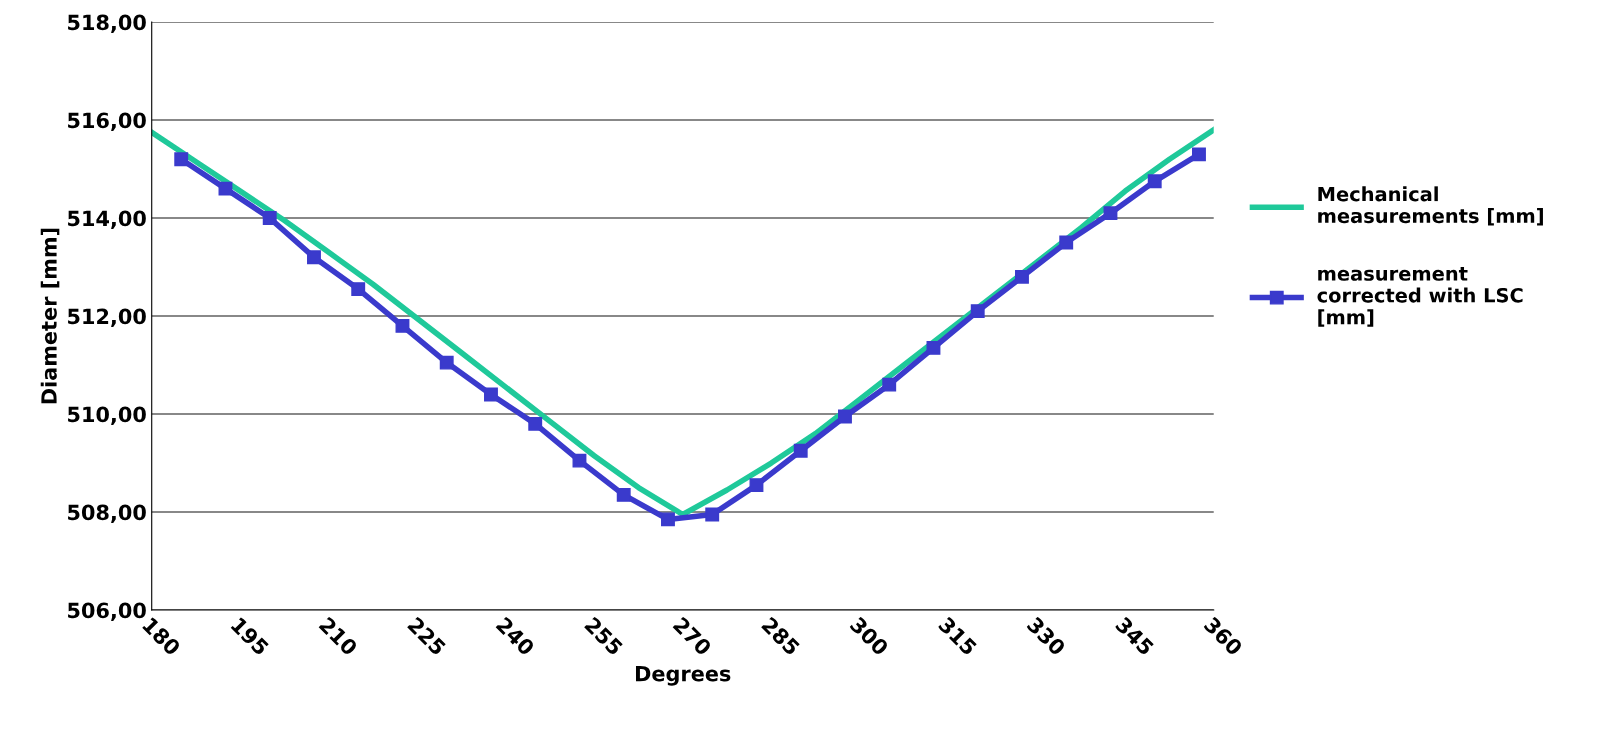 This screenshot has width=1597, height=735. Describe the element at coordinates (107, 317) in the screenshot. I see `y-tick-label: 512,00` at that location.